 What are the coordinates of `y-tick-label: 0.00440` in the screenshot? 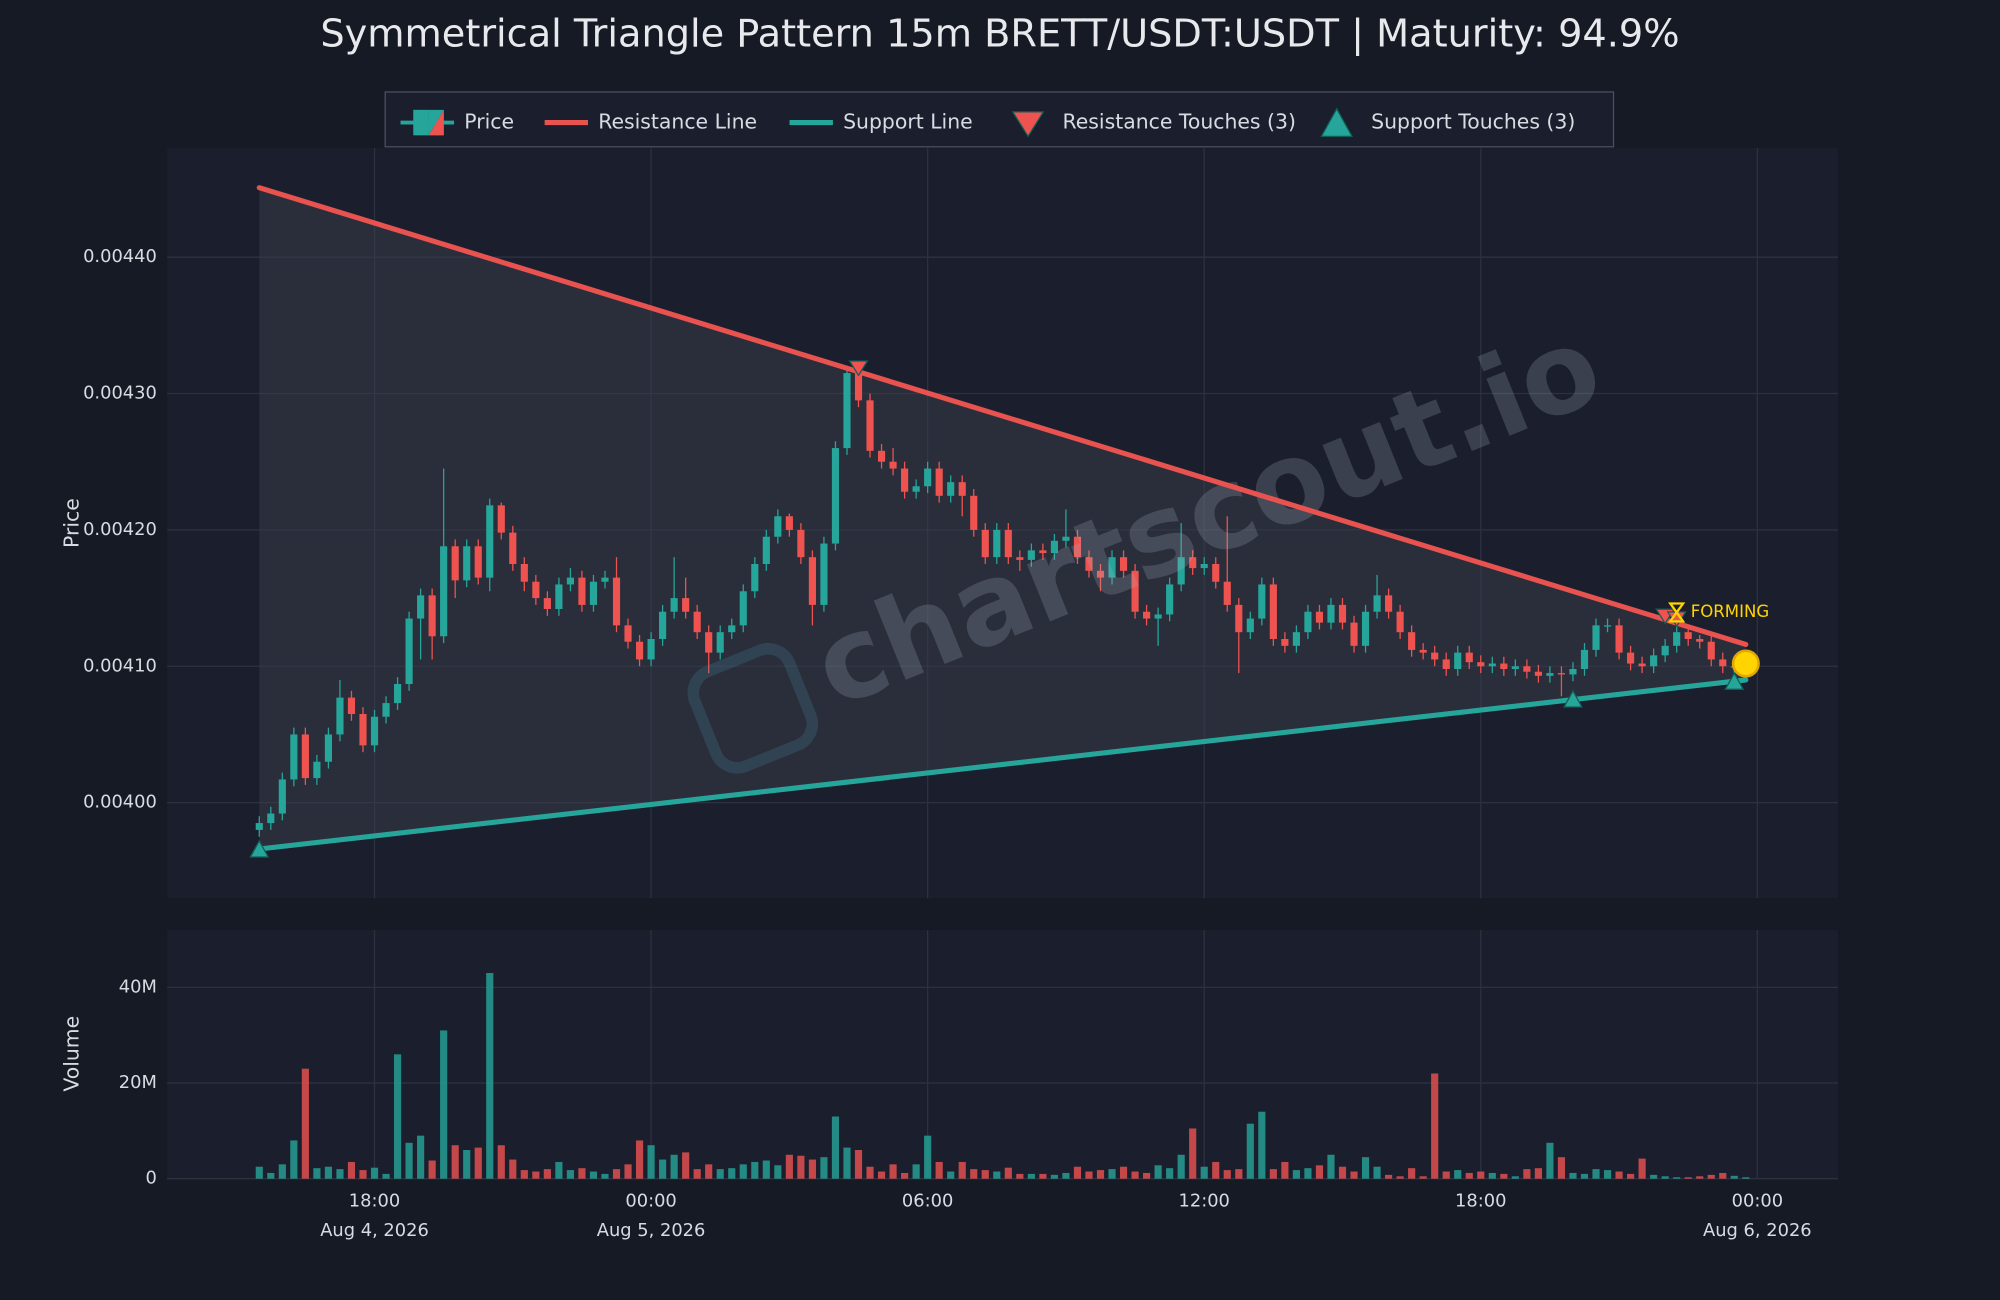 It's located at (120, 256).